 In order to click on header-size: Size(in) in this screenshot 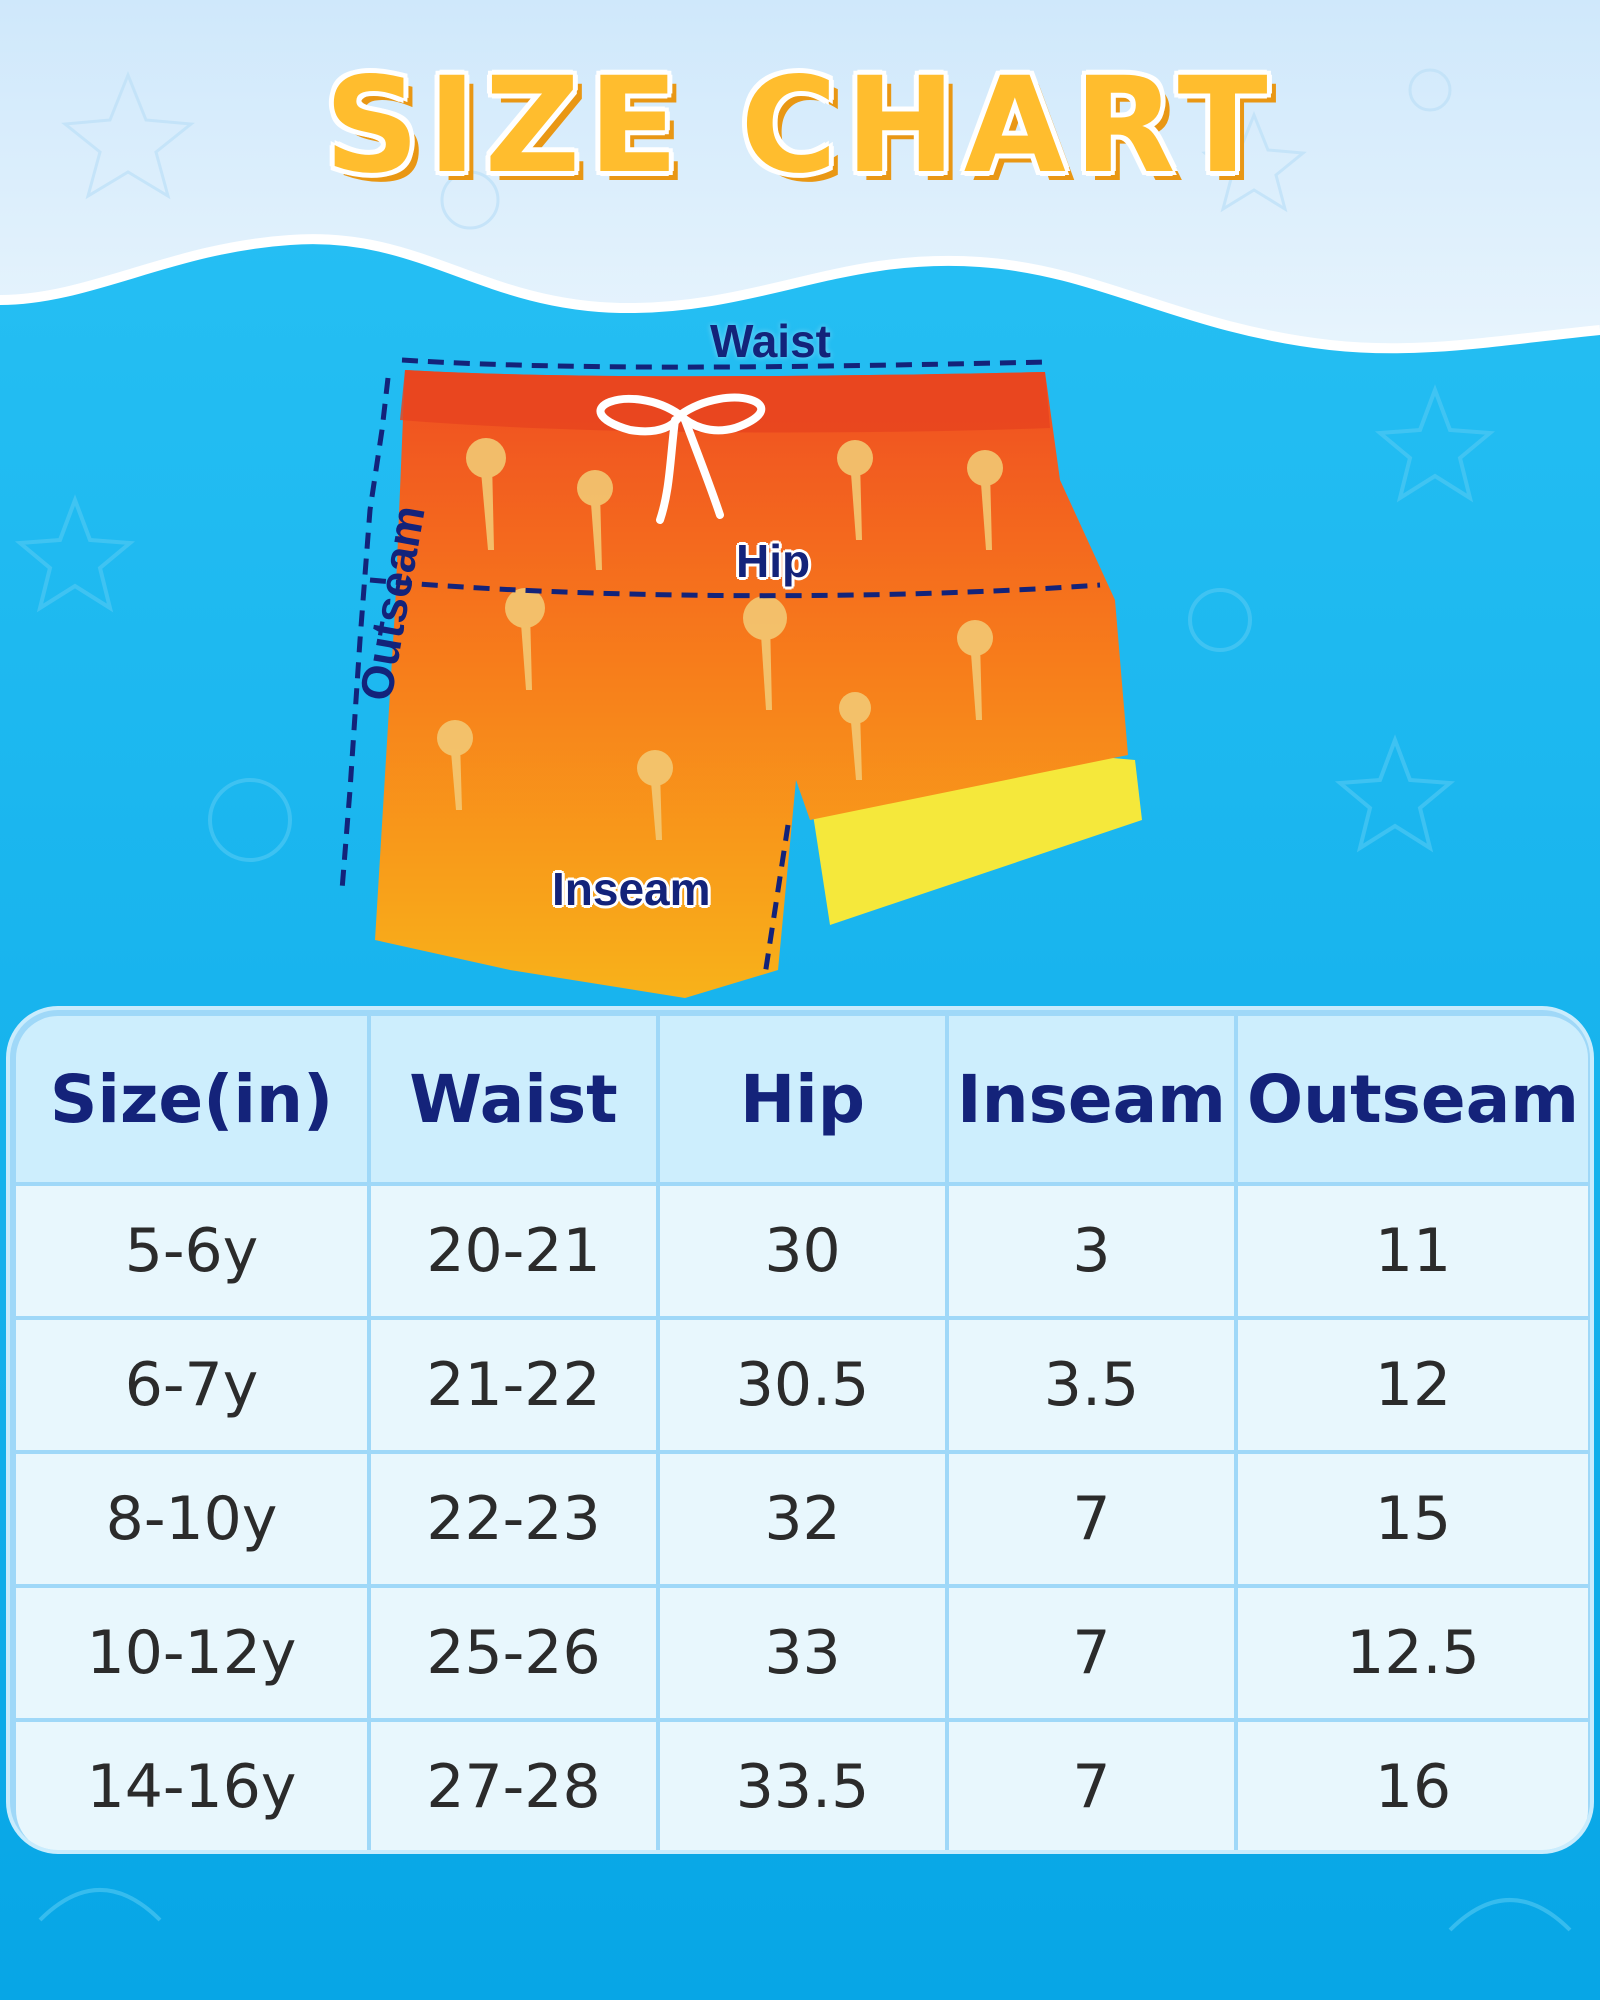, I will do `click(191, 1099)`.